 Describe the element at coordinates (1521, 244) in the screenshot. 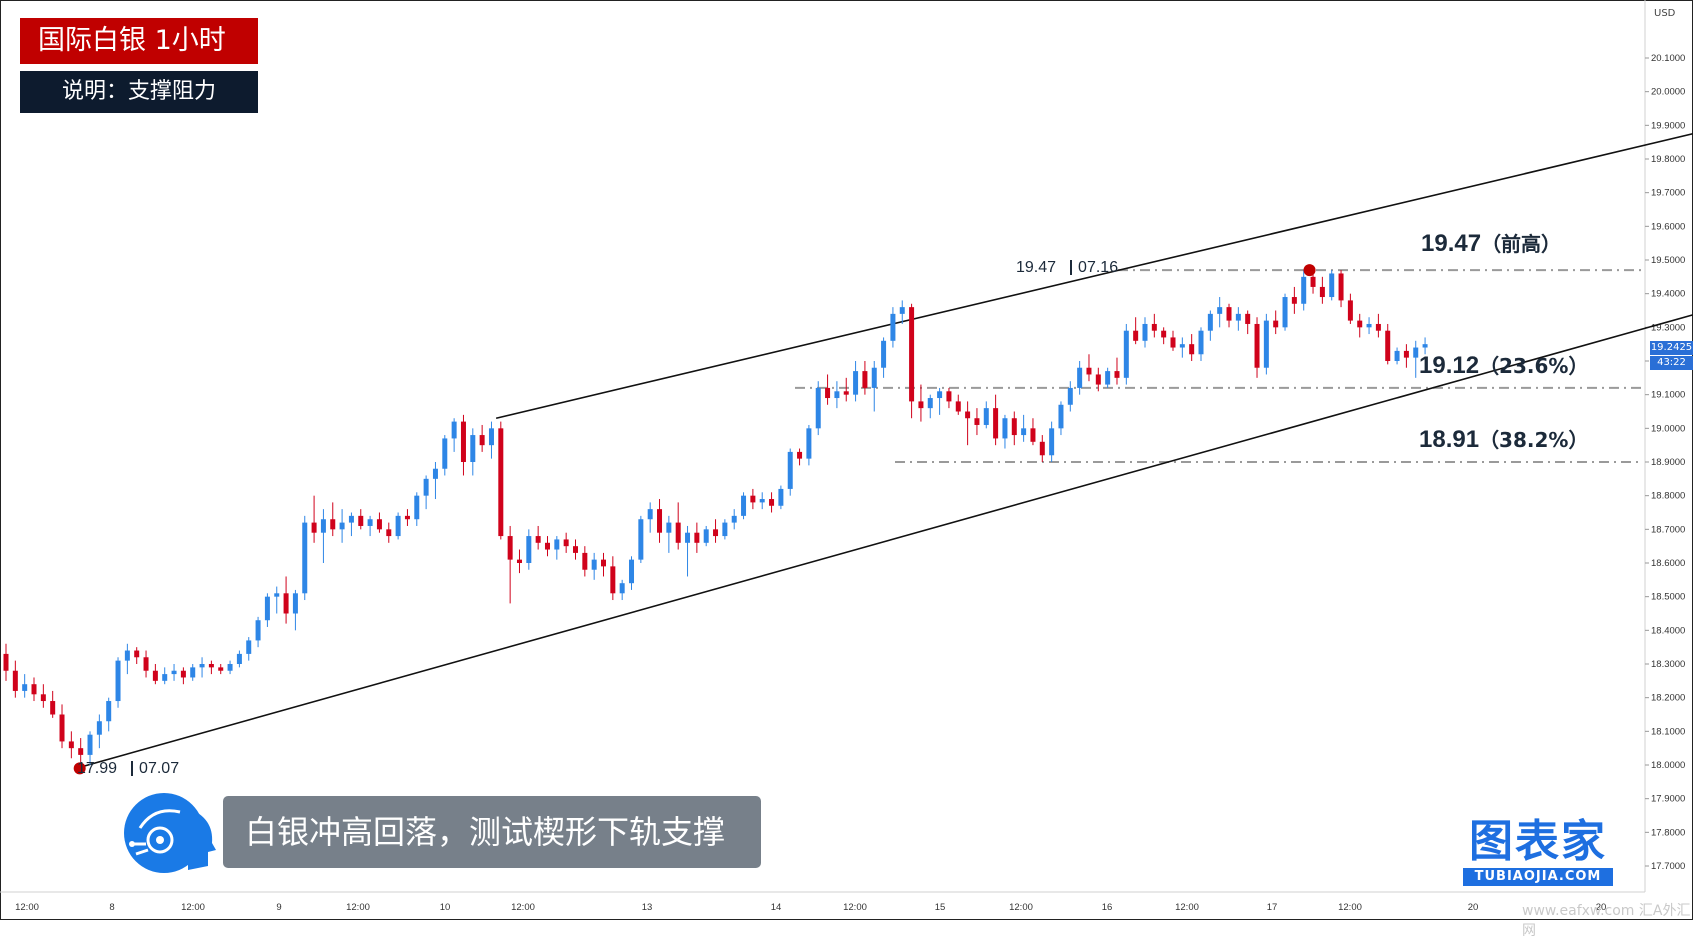

I see `level-note: （前高）` at that location.